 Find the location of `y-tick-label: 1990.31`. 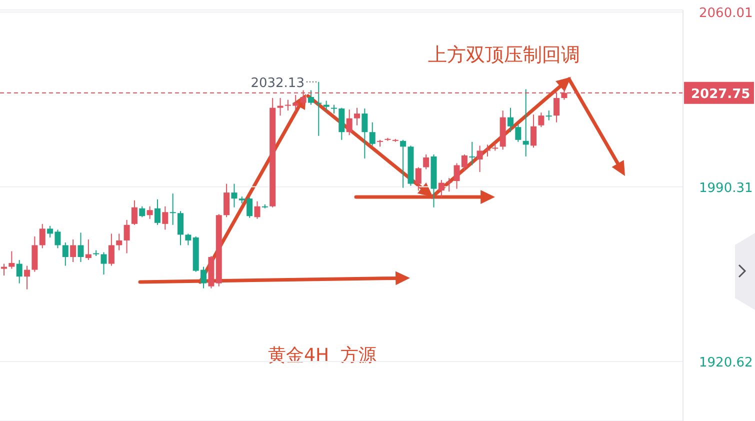

y-tick-label: 1990.31 is located at coordinates (726, 188).